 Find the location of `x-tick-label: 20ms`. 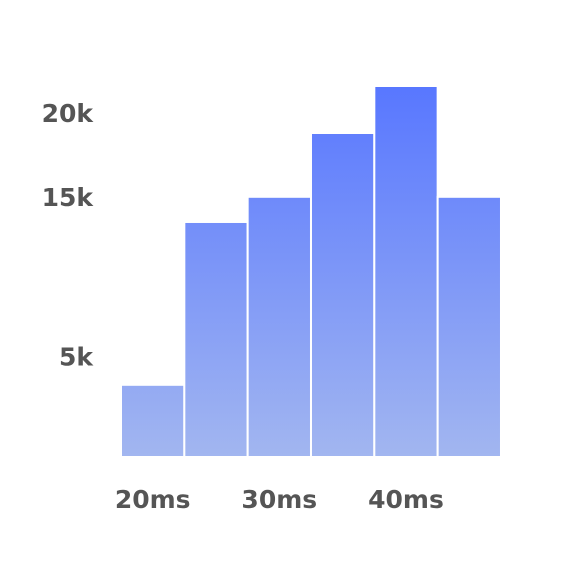

x-tick-label: 20ms is located at coordinates (153, 499).